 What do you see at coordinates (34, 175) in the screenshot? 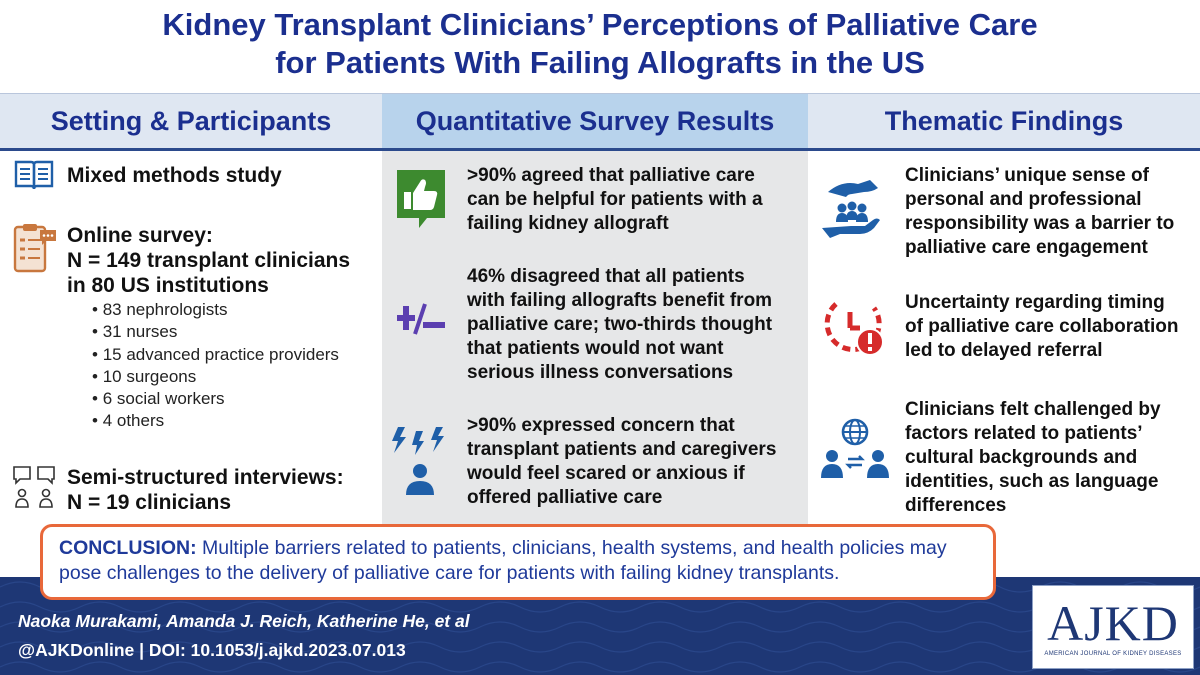
I see `open-book-icon` at bounding box center [34, 175].